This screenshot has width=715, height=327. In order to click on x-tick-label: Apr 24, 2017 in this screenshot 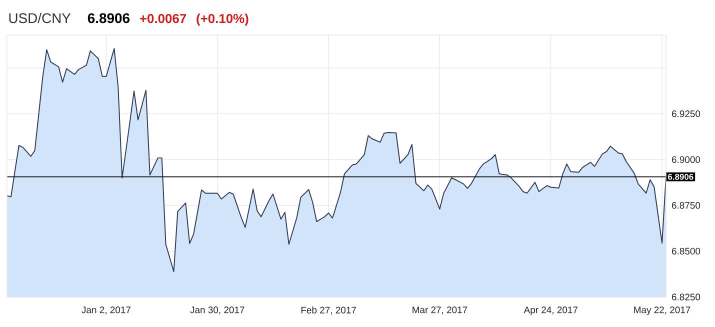, I will do `click(551, 311)`.